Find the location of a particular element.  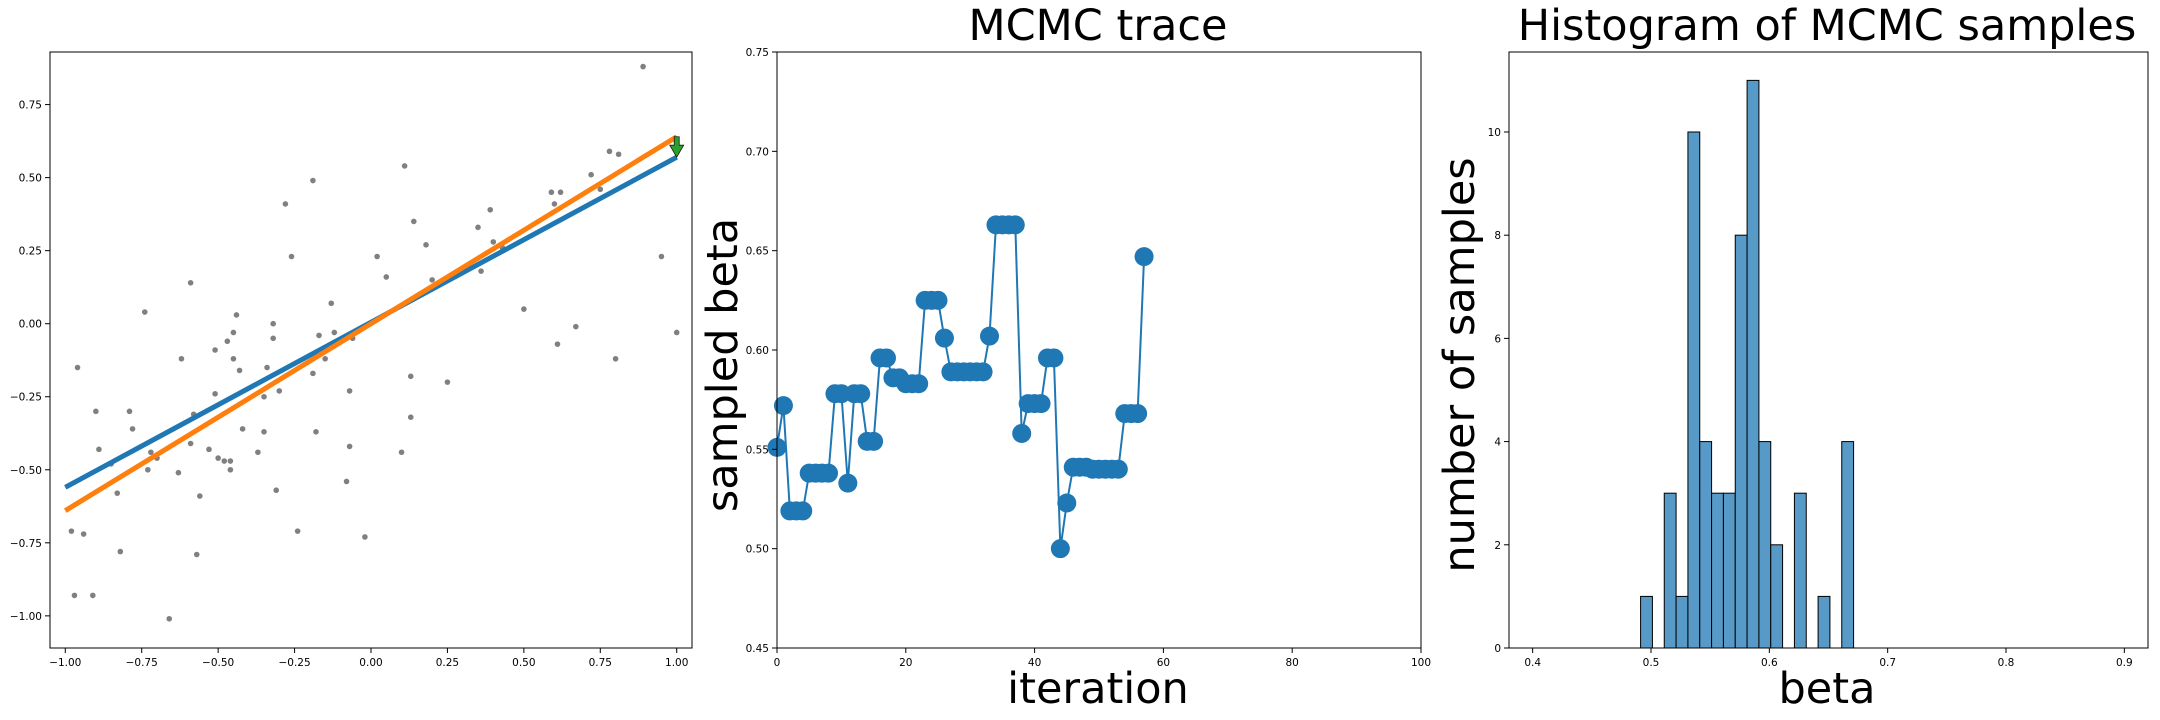

trace-xtick-label: 40 is located at coordinates (1034, 663).